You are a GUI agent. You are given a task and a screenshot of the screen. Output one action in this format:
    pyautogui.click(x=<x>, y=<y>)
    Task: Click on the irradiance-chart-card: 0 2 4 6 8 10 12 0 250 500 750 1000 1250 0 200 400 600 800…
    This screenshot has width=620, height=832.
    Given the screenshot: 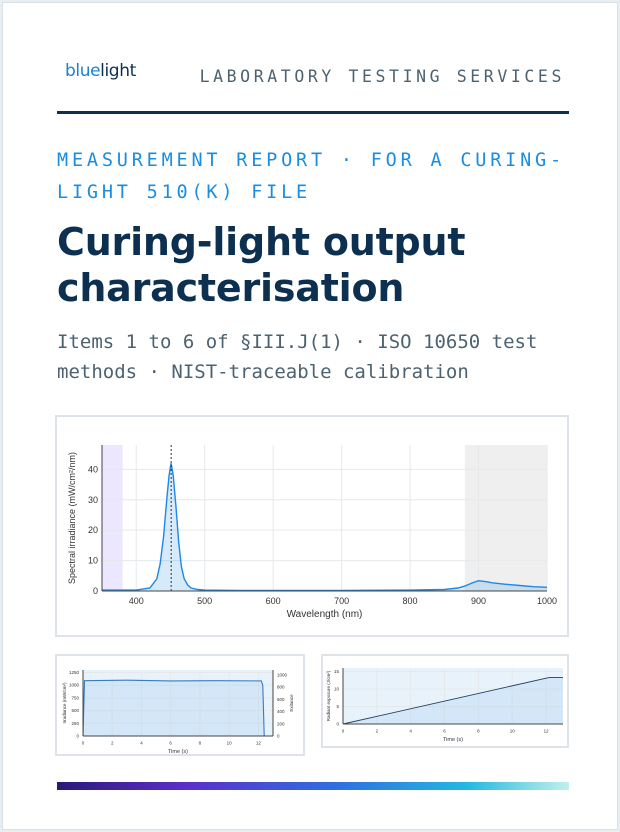 What is the action you would take?
    pyautogui.click(x=180, y=705)
    